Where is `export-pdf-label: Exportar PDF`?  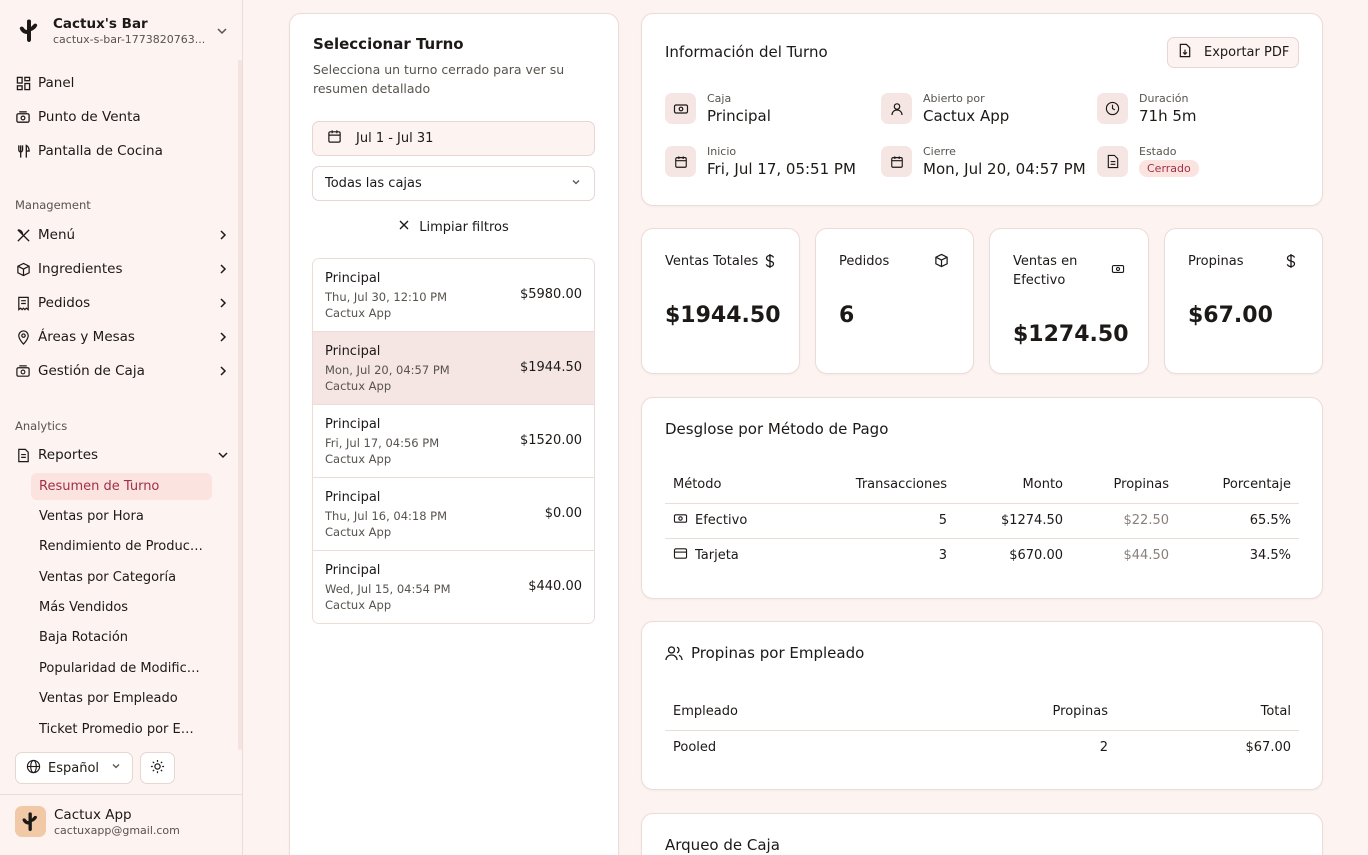
export-pdf-label: Exportar PDF is located at coordinates (1247, 52).